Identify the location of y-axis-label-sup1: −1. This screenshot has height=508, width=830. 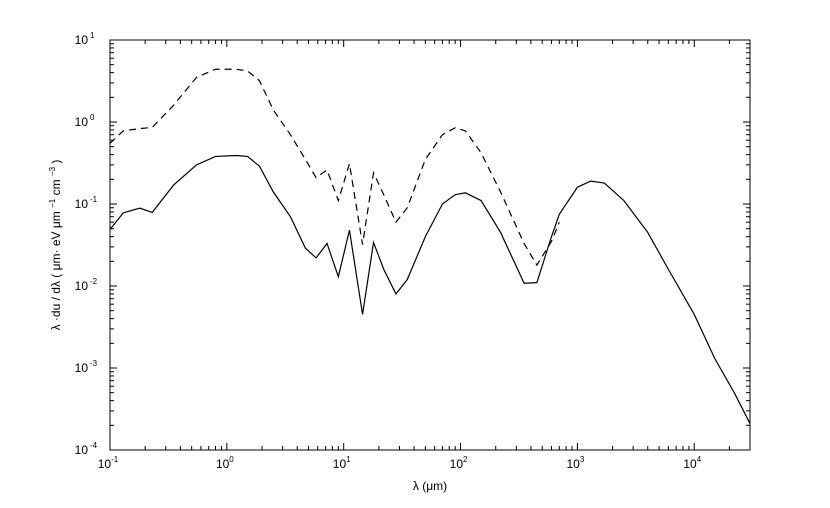
(52, 203).